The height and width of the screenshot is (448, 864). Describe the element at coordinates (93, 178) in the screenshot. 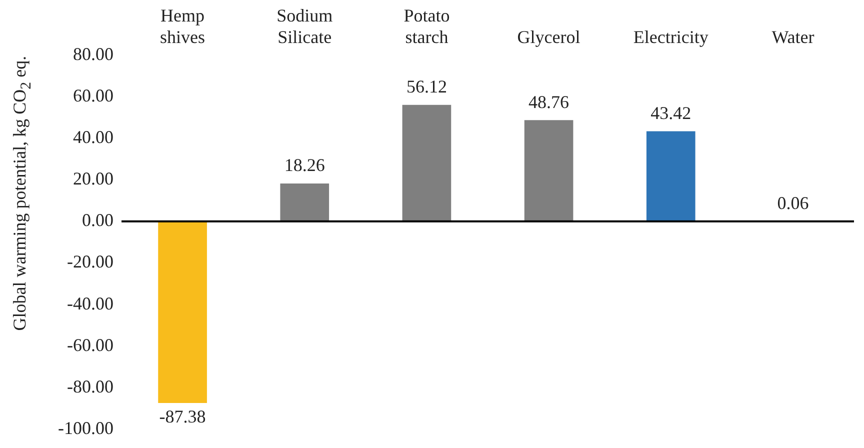

I see `y-tick-label: 20.00` at that location.